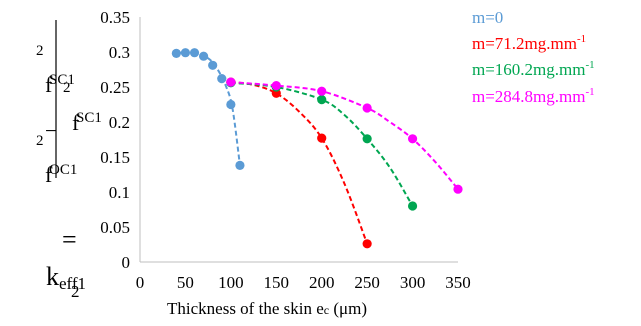  What do you see at coordinates (119, 52) in the screenshot?
I see `y-tick-label: 0.3` at bounding box center [119, 52].